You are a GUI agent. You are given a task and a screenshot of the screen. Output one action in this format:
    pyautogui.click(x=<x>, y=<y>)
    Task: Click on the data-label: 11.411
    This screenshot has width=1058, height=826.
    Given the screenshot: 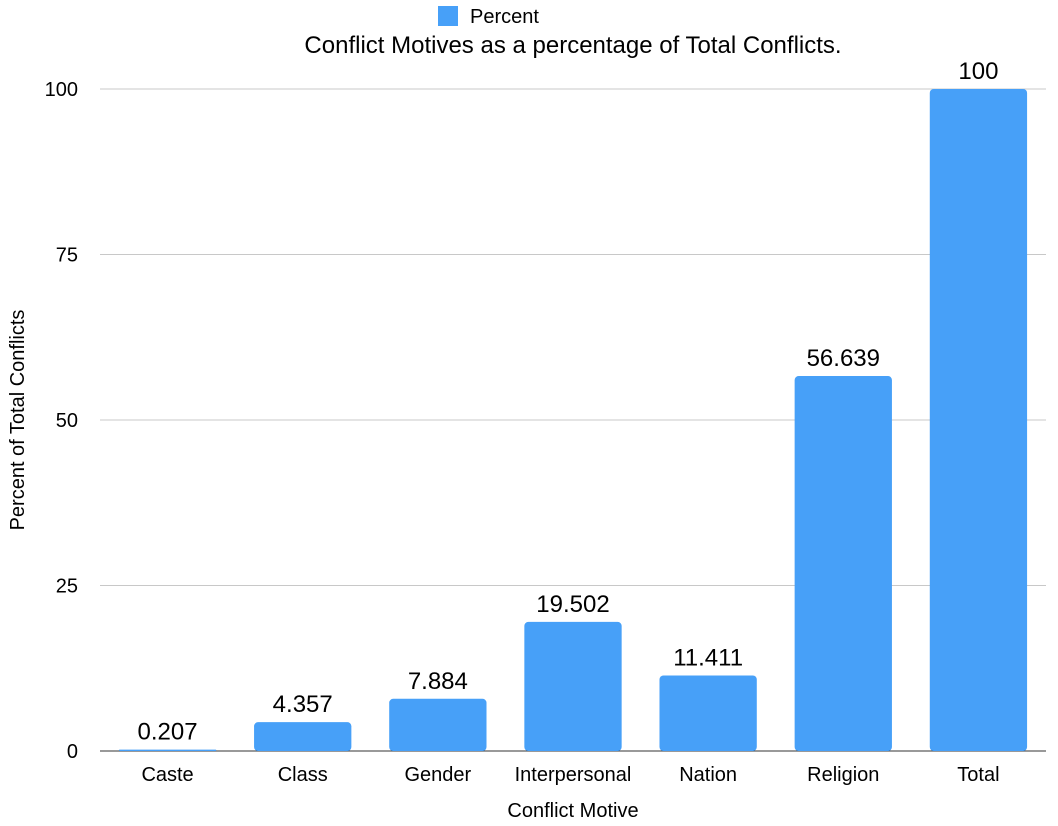 What is the action you would take?
    pyautogui.click(x=708, y=657)
    